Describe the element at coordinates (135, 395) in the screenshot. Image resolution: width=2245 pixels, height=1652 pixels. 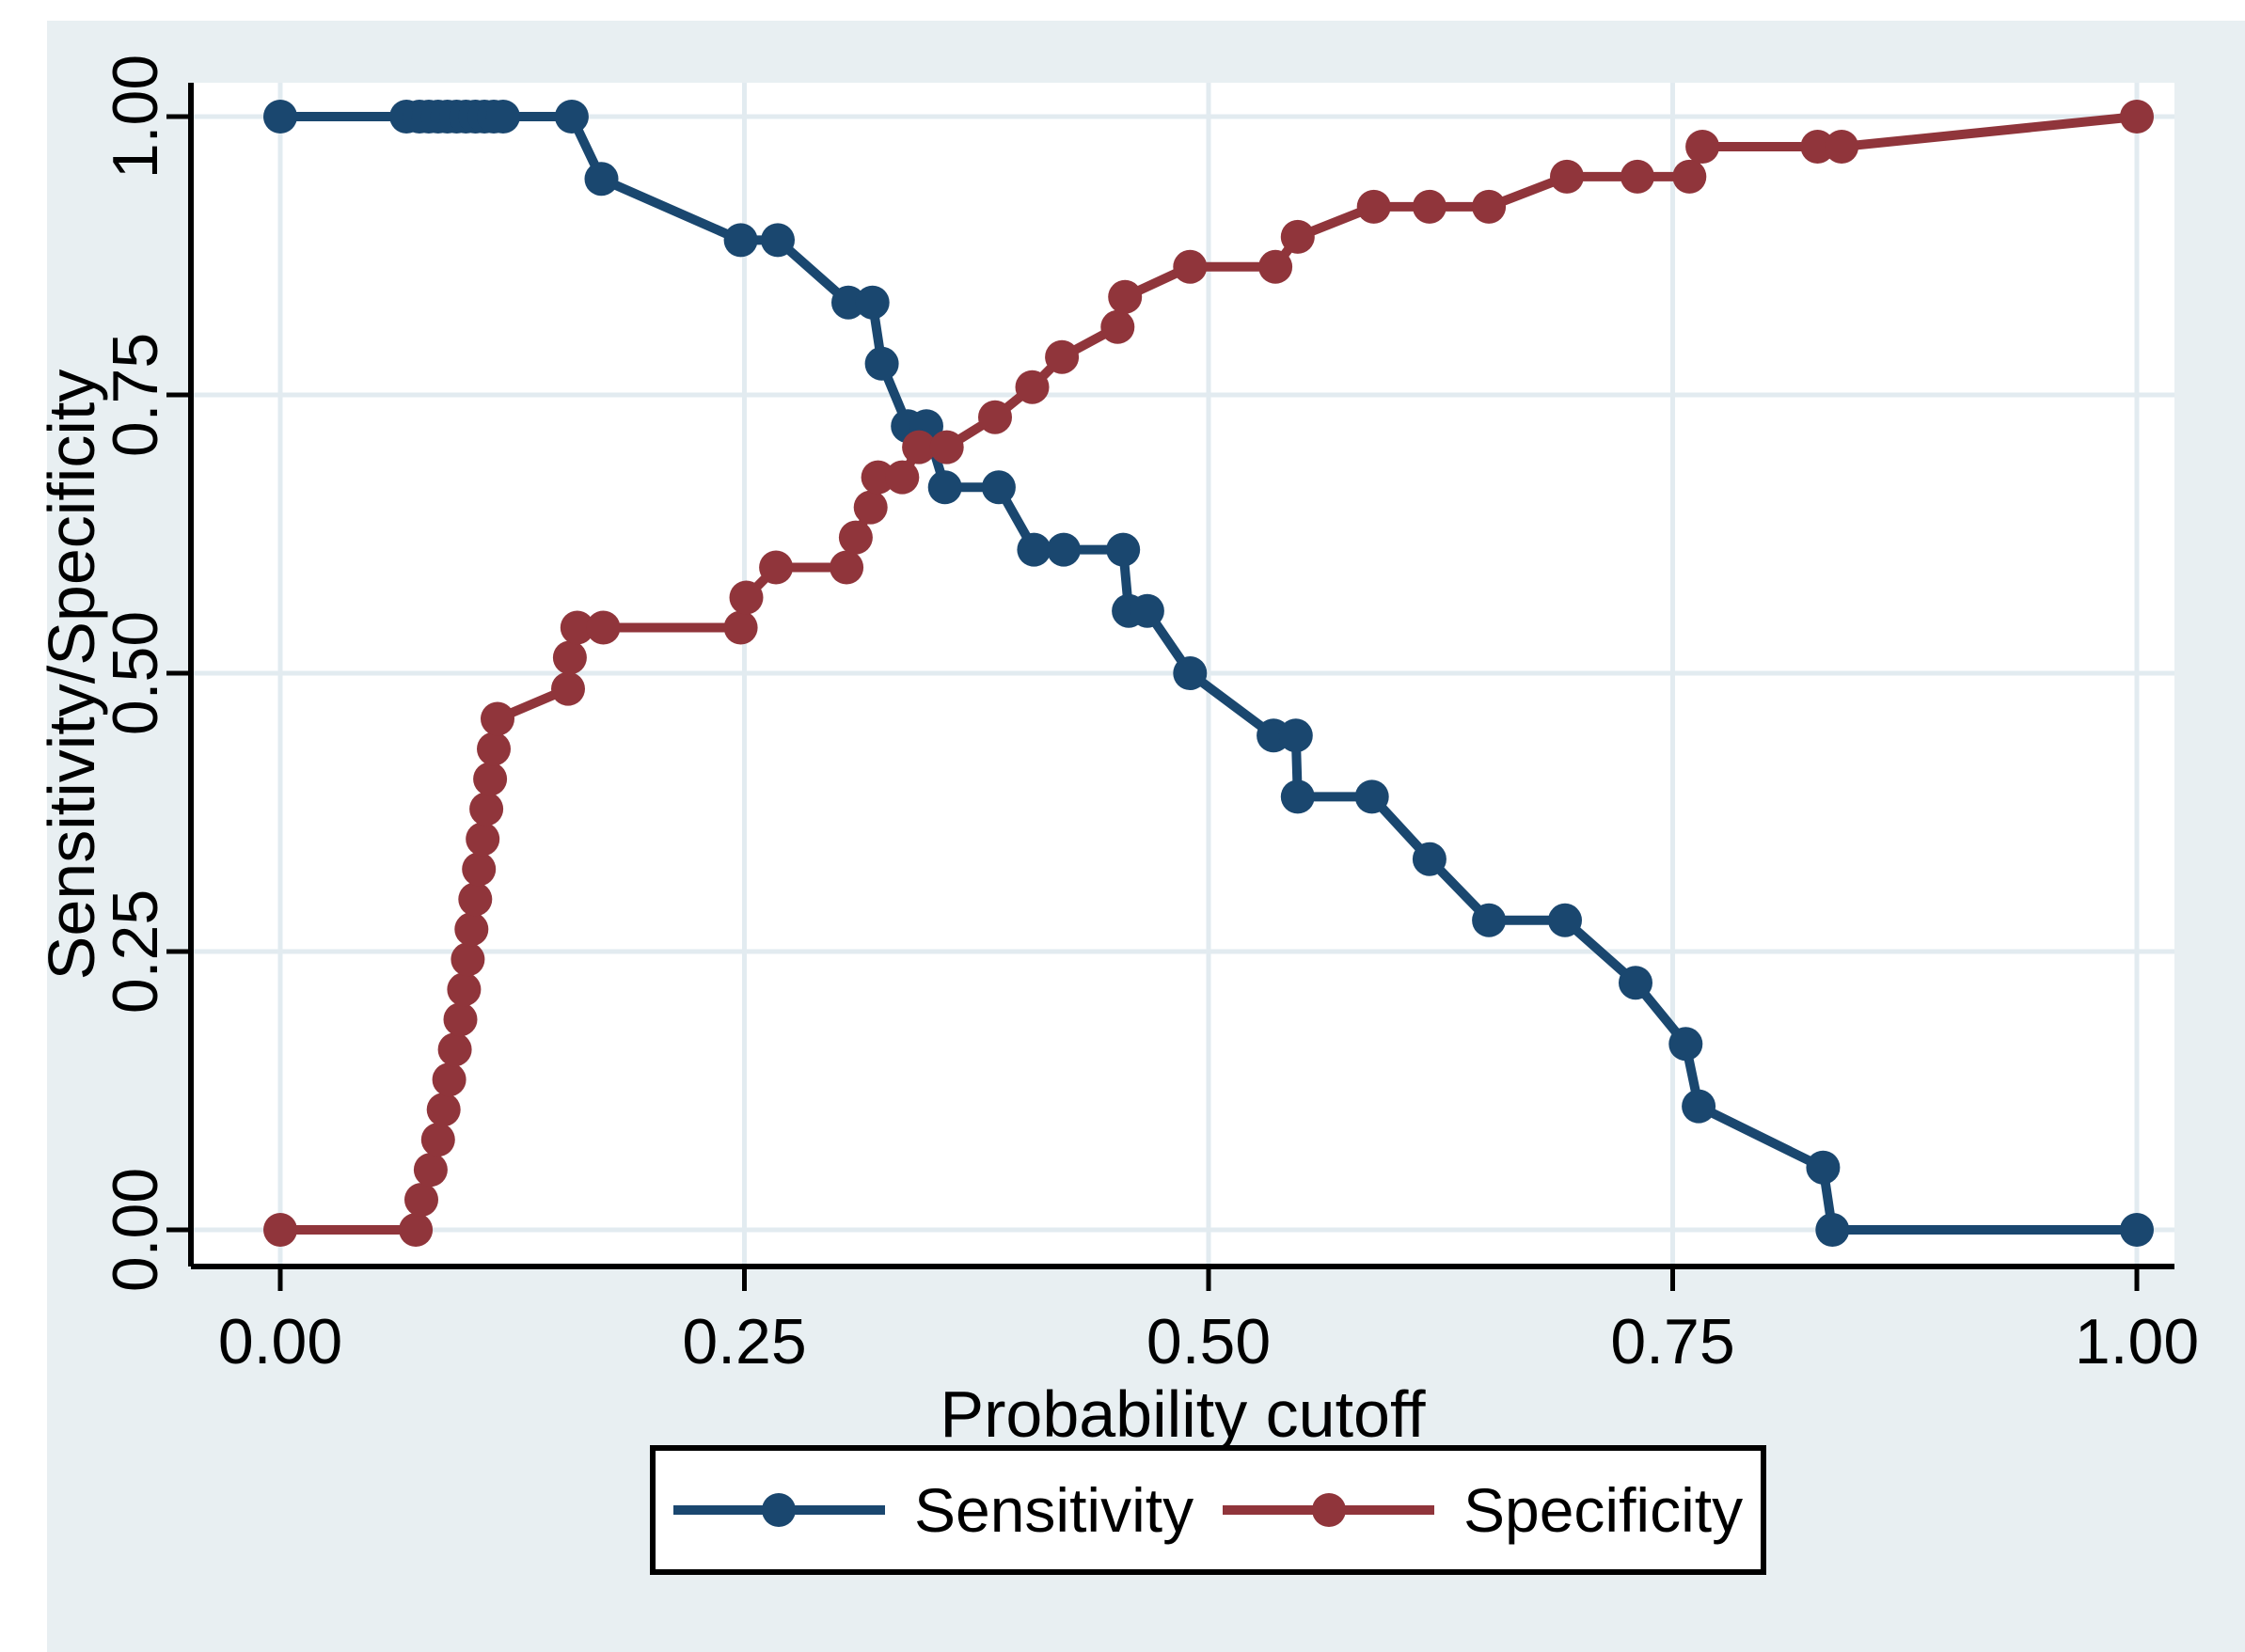
I see `y-tick-label: 0.75` at that location.